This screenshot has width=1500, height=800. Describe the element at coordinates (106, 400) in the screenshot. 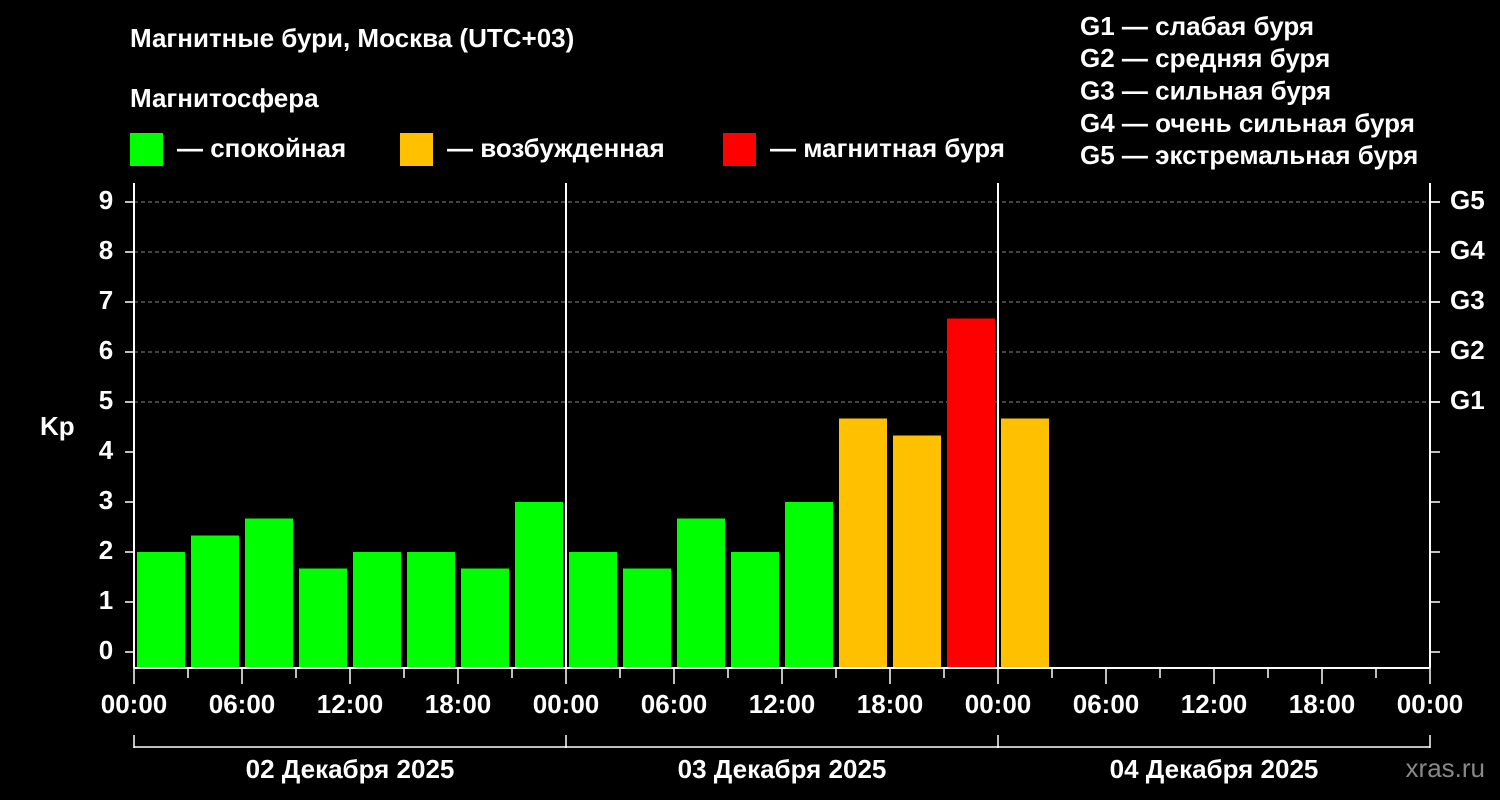

I see `y-tick-label: 5` at that location.